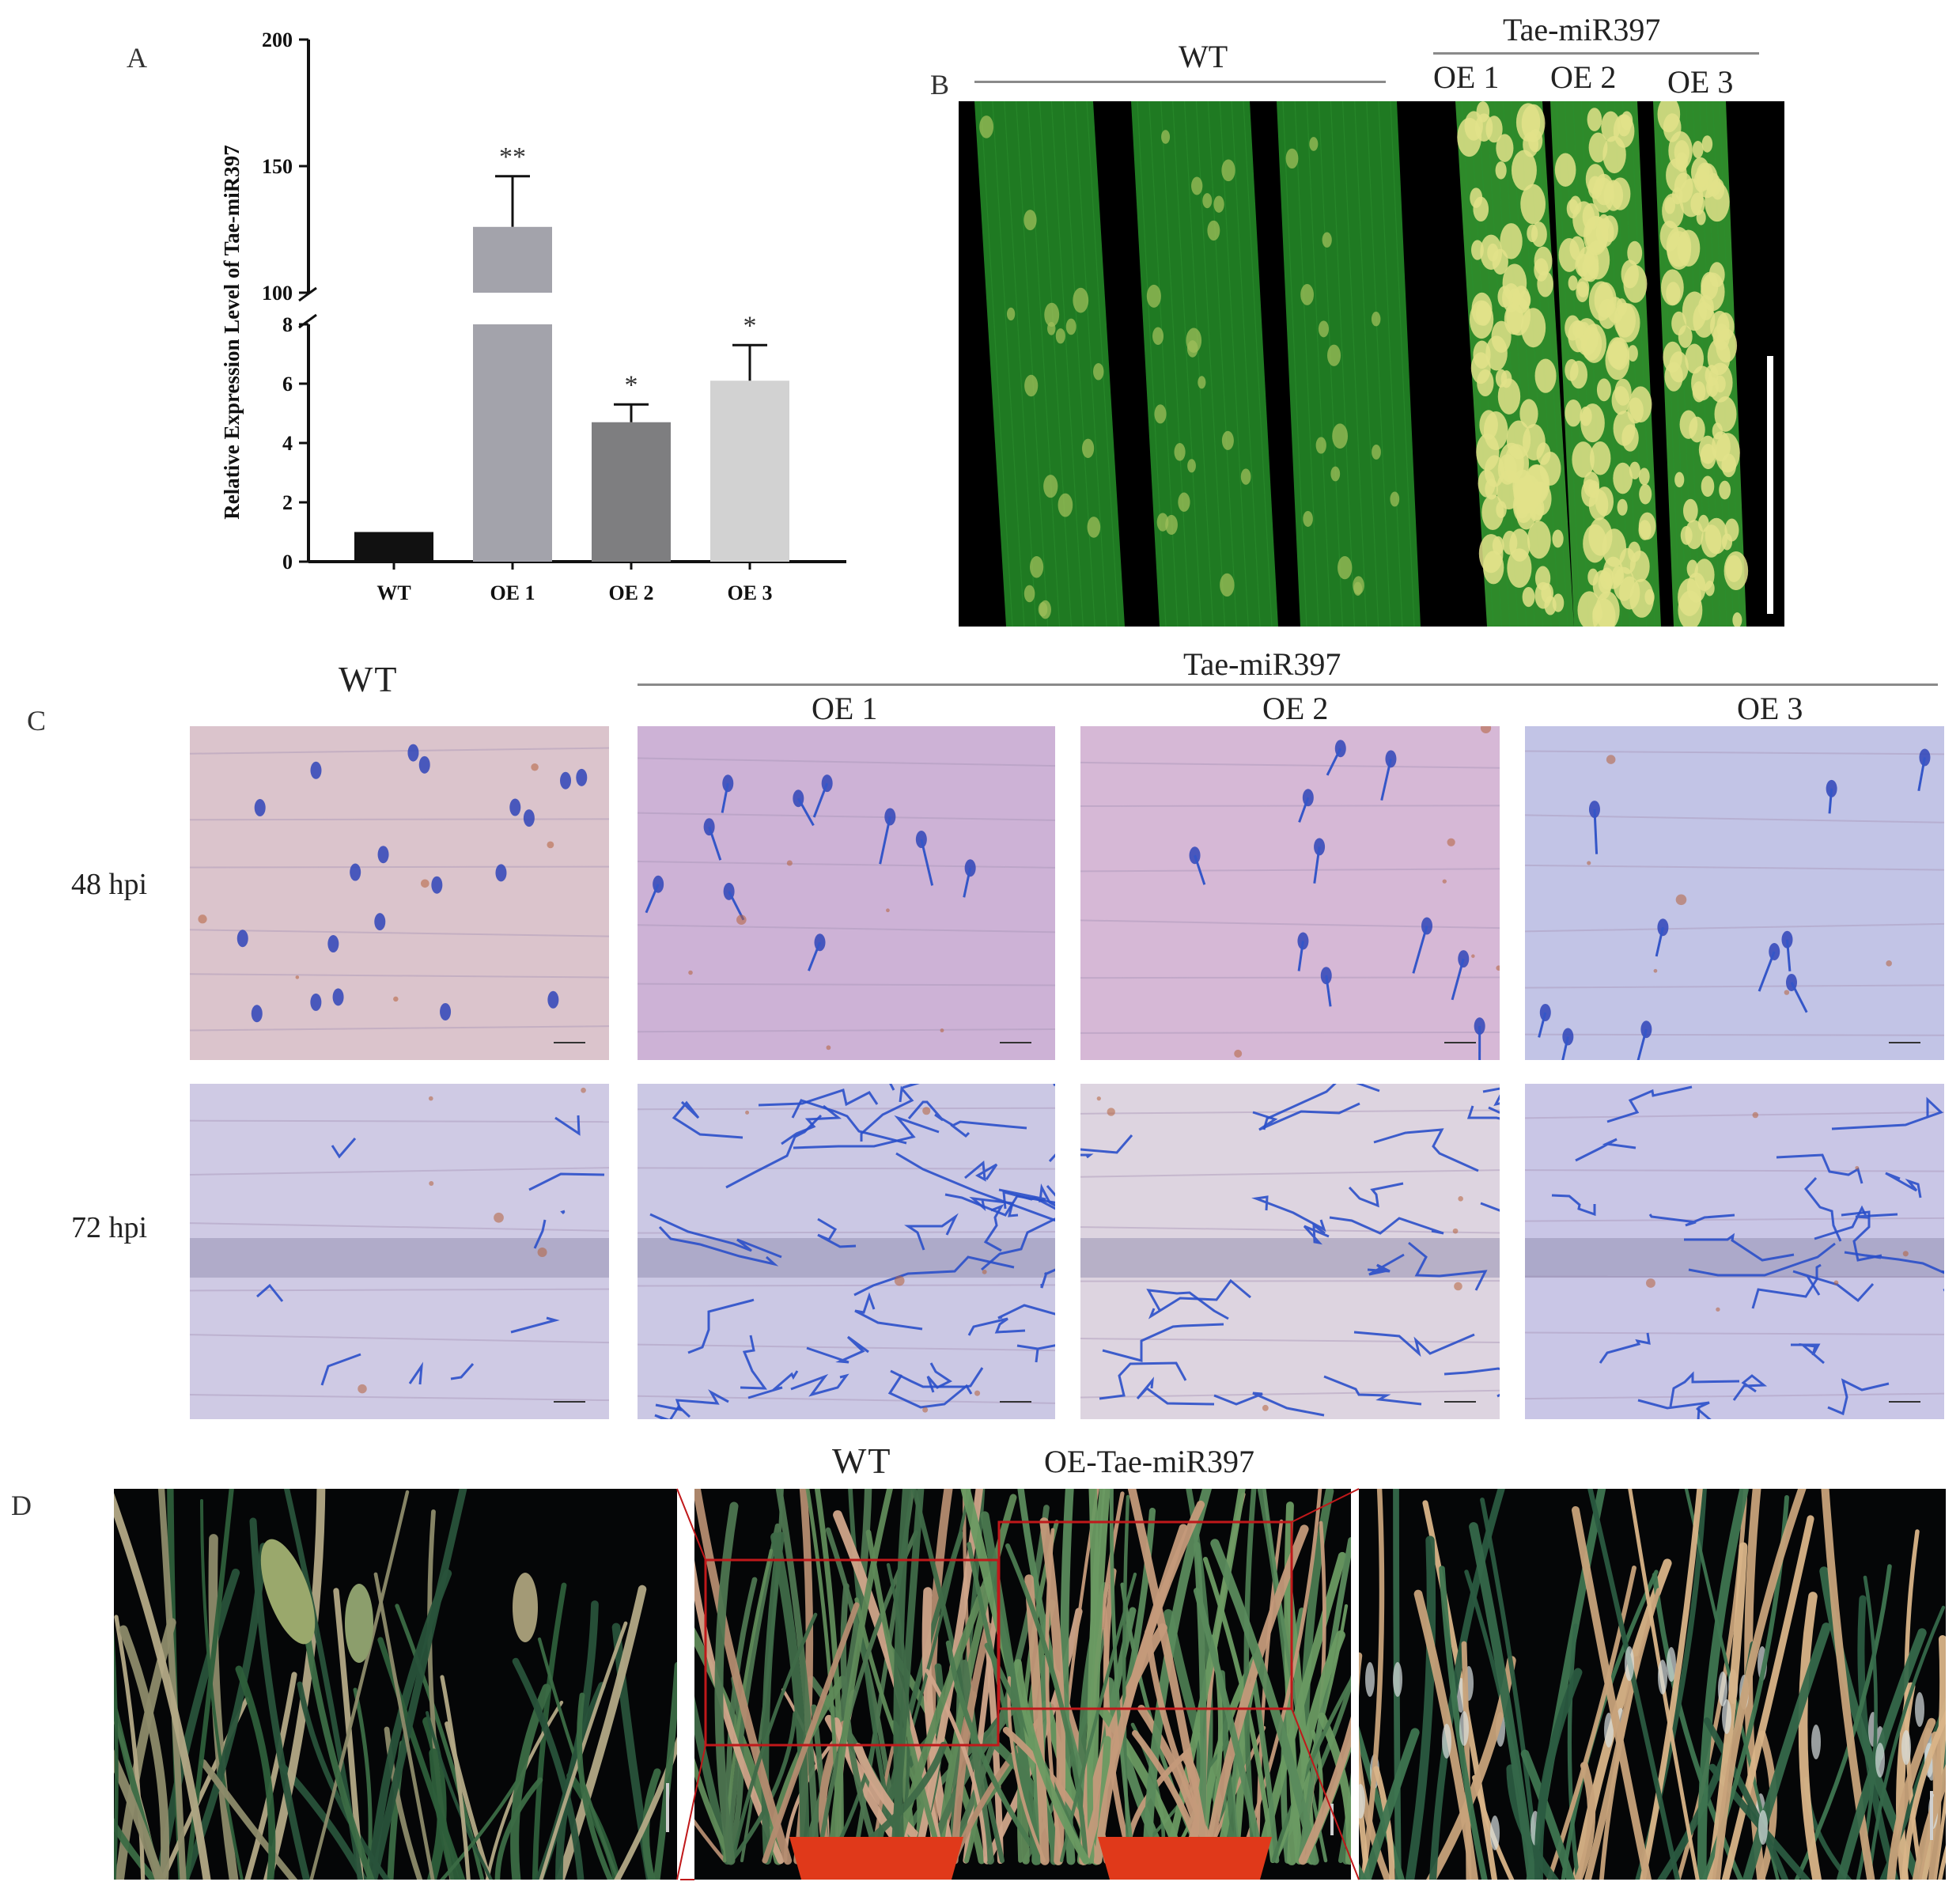 This screenshot has width=1960, height=1897. I want to click on bar, so click(512, 443).